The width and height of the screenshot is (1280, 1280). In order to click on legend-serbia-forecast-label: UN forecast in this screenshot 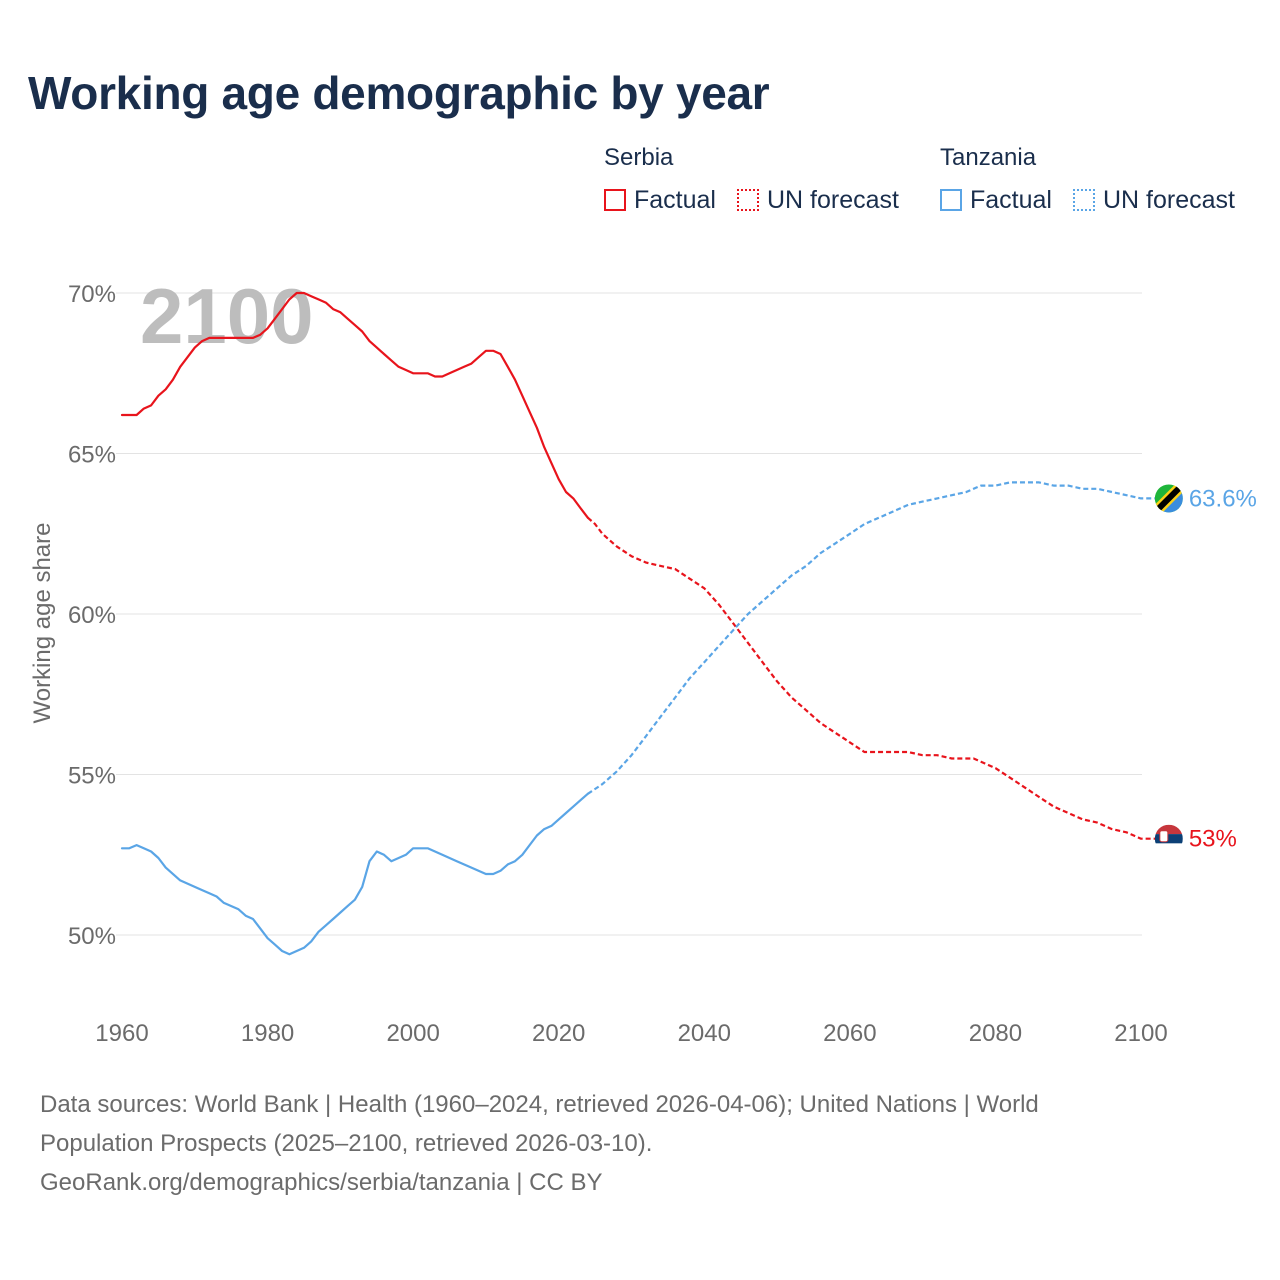, I will do `click(833, 199)`.